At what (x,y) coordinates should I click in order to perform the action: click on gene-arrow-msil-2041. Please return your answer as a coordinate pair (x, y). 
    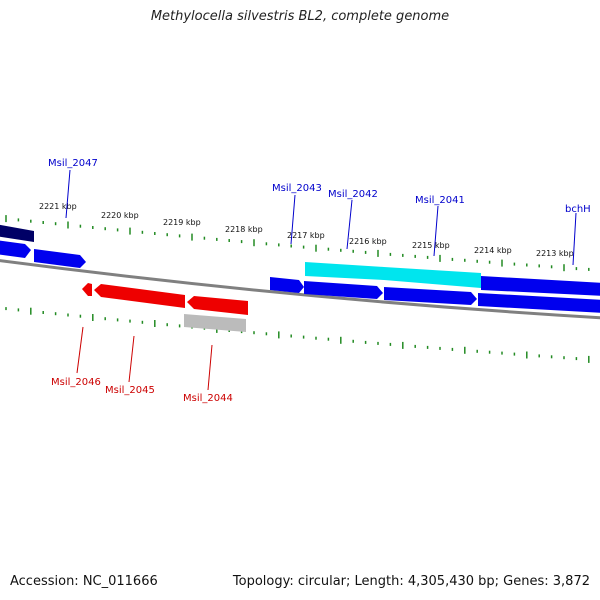
    Looking at the image, I should click on (430, 296).